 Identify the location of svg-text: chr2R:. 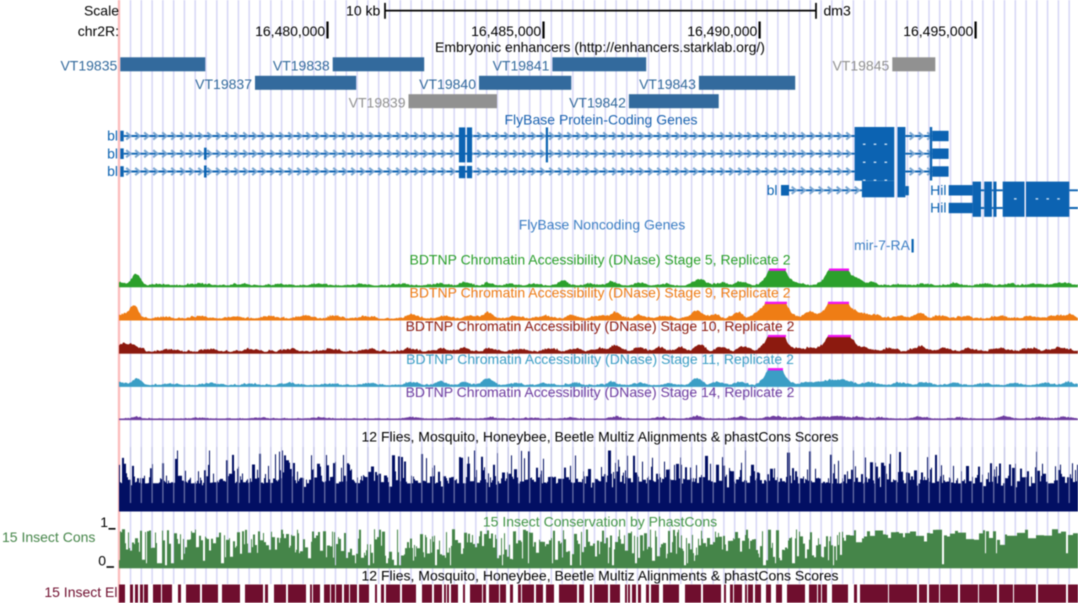
(98, 31).